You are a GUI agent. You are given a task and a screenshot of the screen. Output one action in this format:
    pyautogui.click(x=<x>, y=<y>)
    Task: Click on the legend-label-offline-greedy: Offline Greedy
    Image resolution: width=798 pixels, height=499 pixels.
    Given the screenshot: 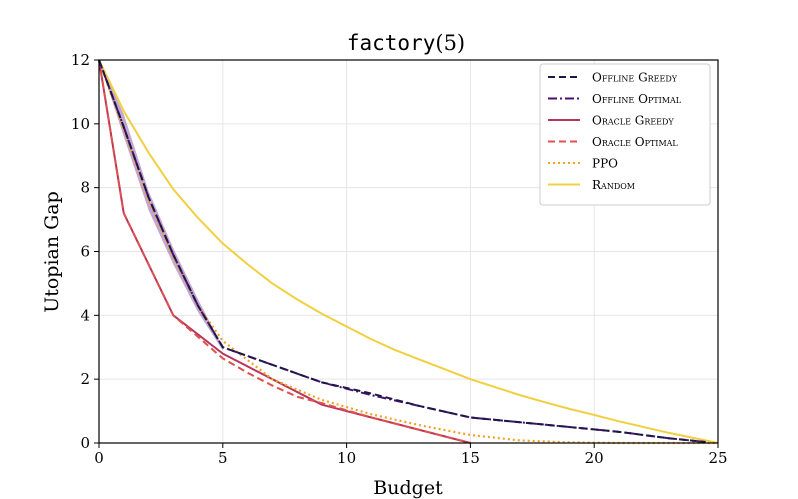 What is the action you would take?
    pyautogui.click(x=635, y=78)
    